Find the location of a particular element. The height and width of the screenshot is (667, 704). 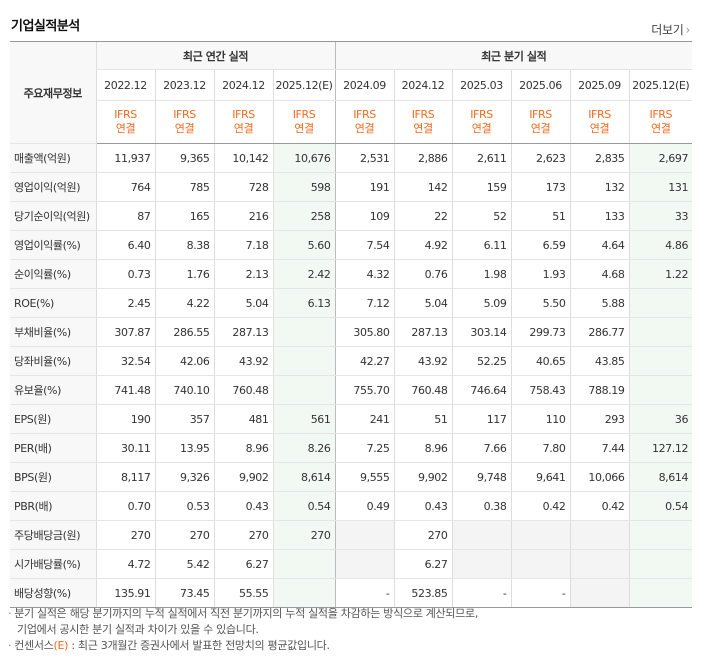

table-cell: 7.12 is located at coordinates (364, 303).